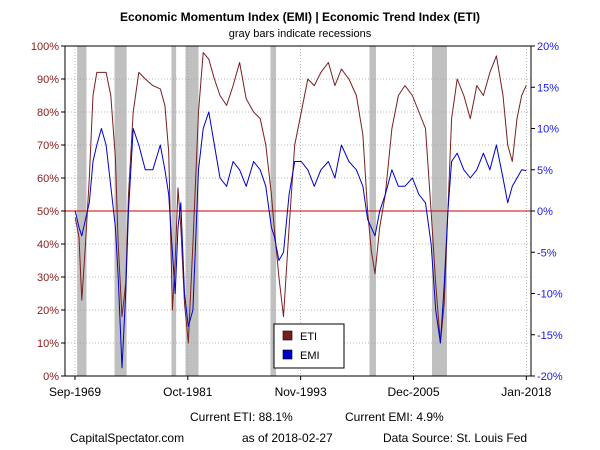 This screenshot has height=450, width=600. What do you see at coordinates (75, 392) in the screenshot?
I see `x-tick-label-0: Sep-1969` at bounding box center [75, 392].